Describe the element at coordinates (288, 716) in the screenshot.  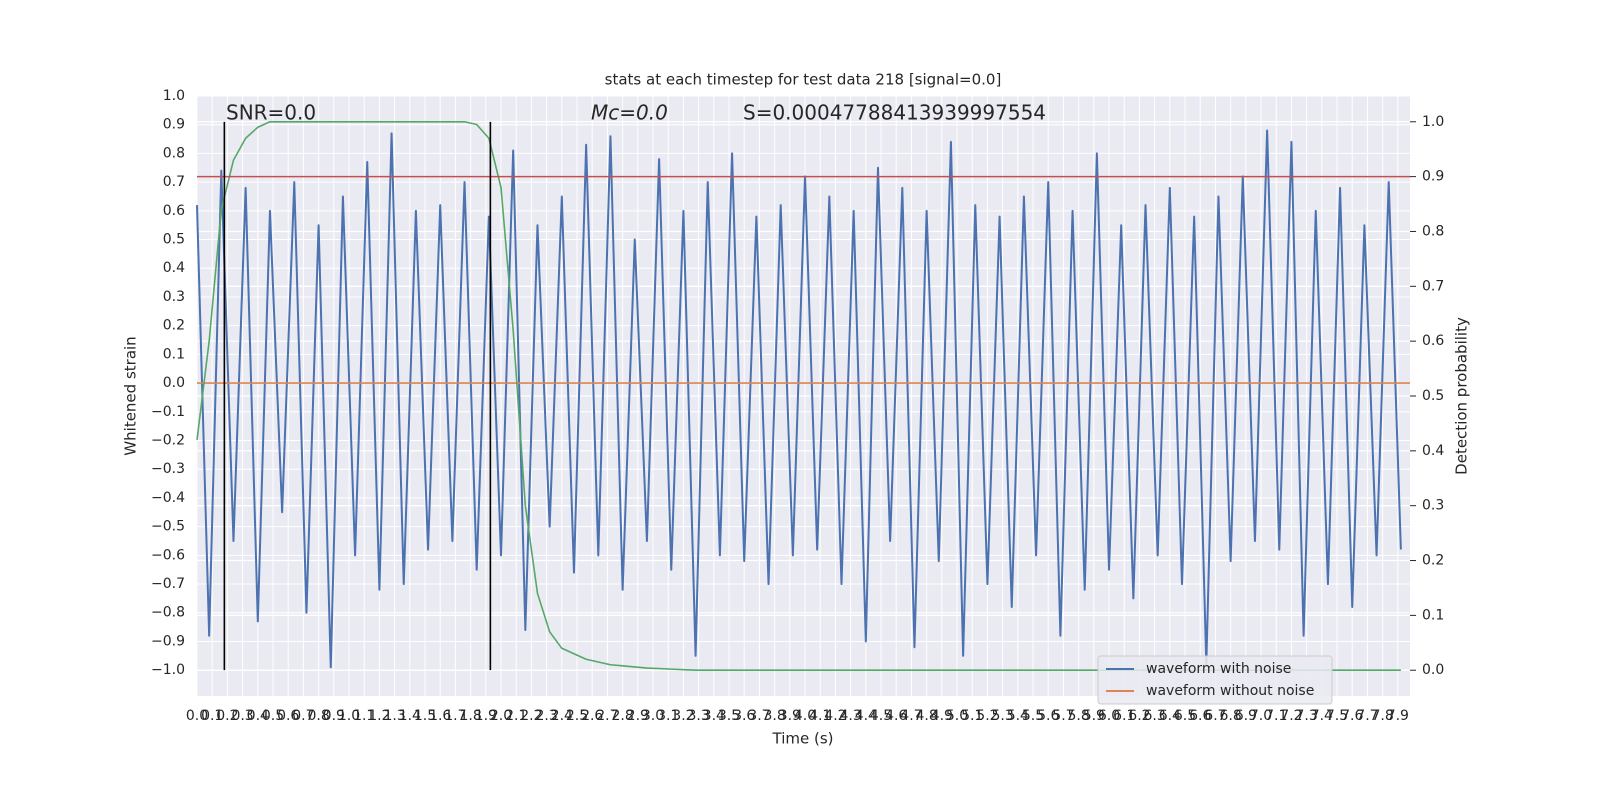
I see `x-tick-label: 0.6` at that location.